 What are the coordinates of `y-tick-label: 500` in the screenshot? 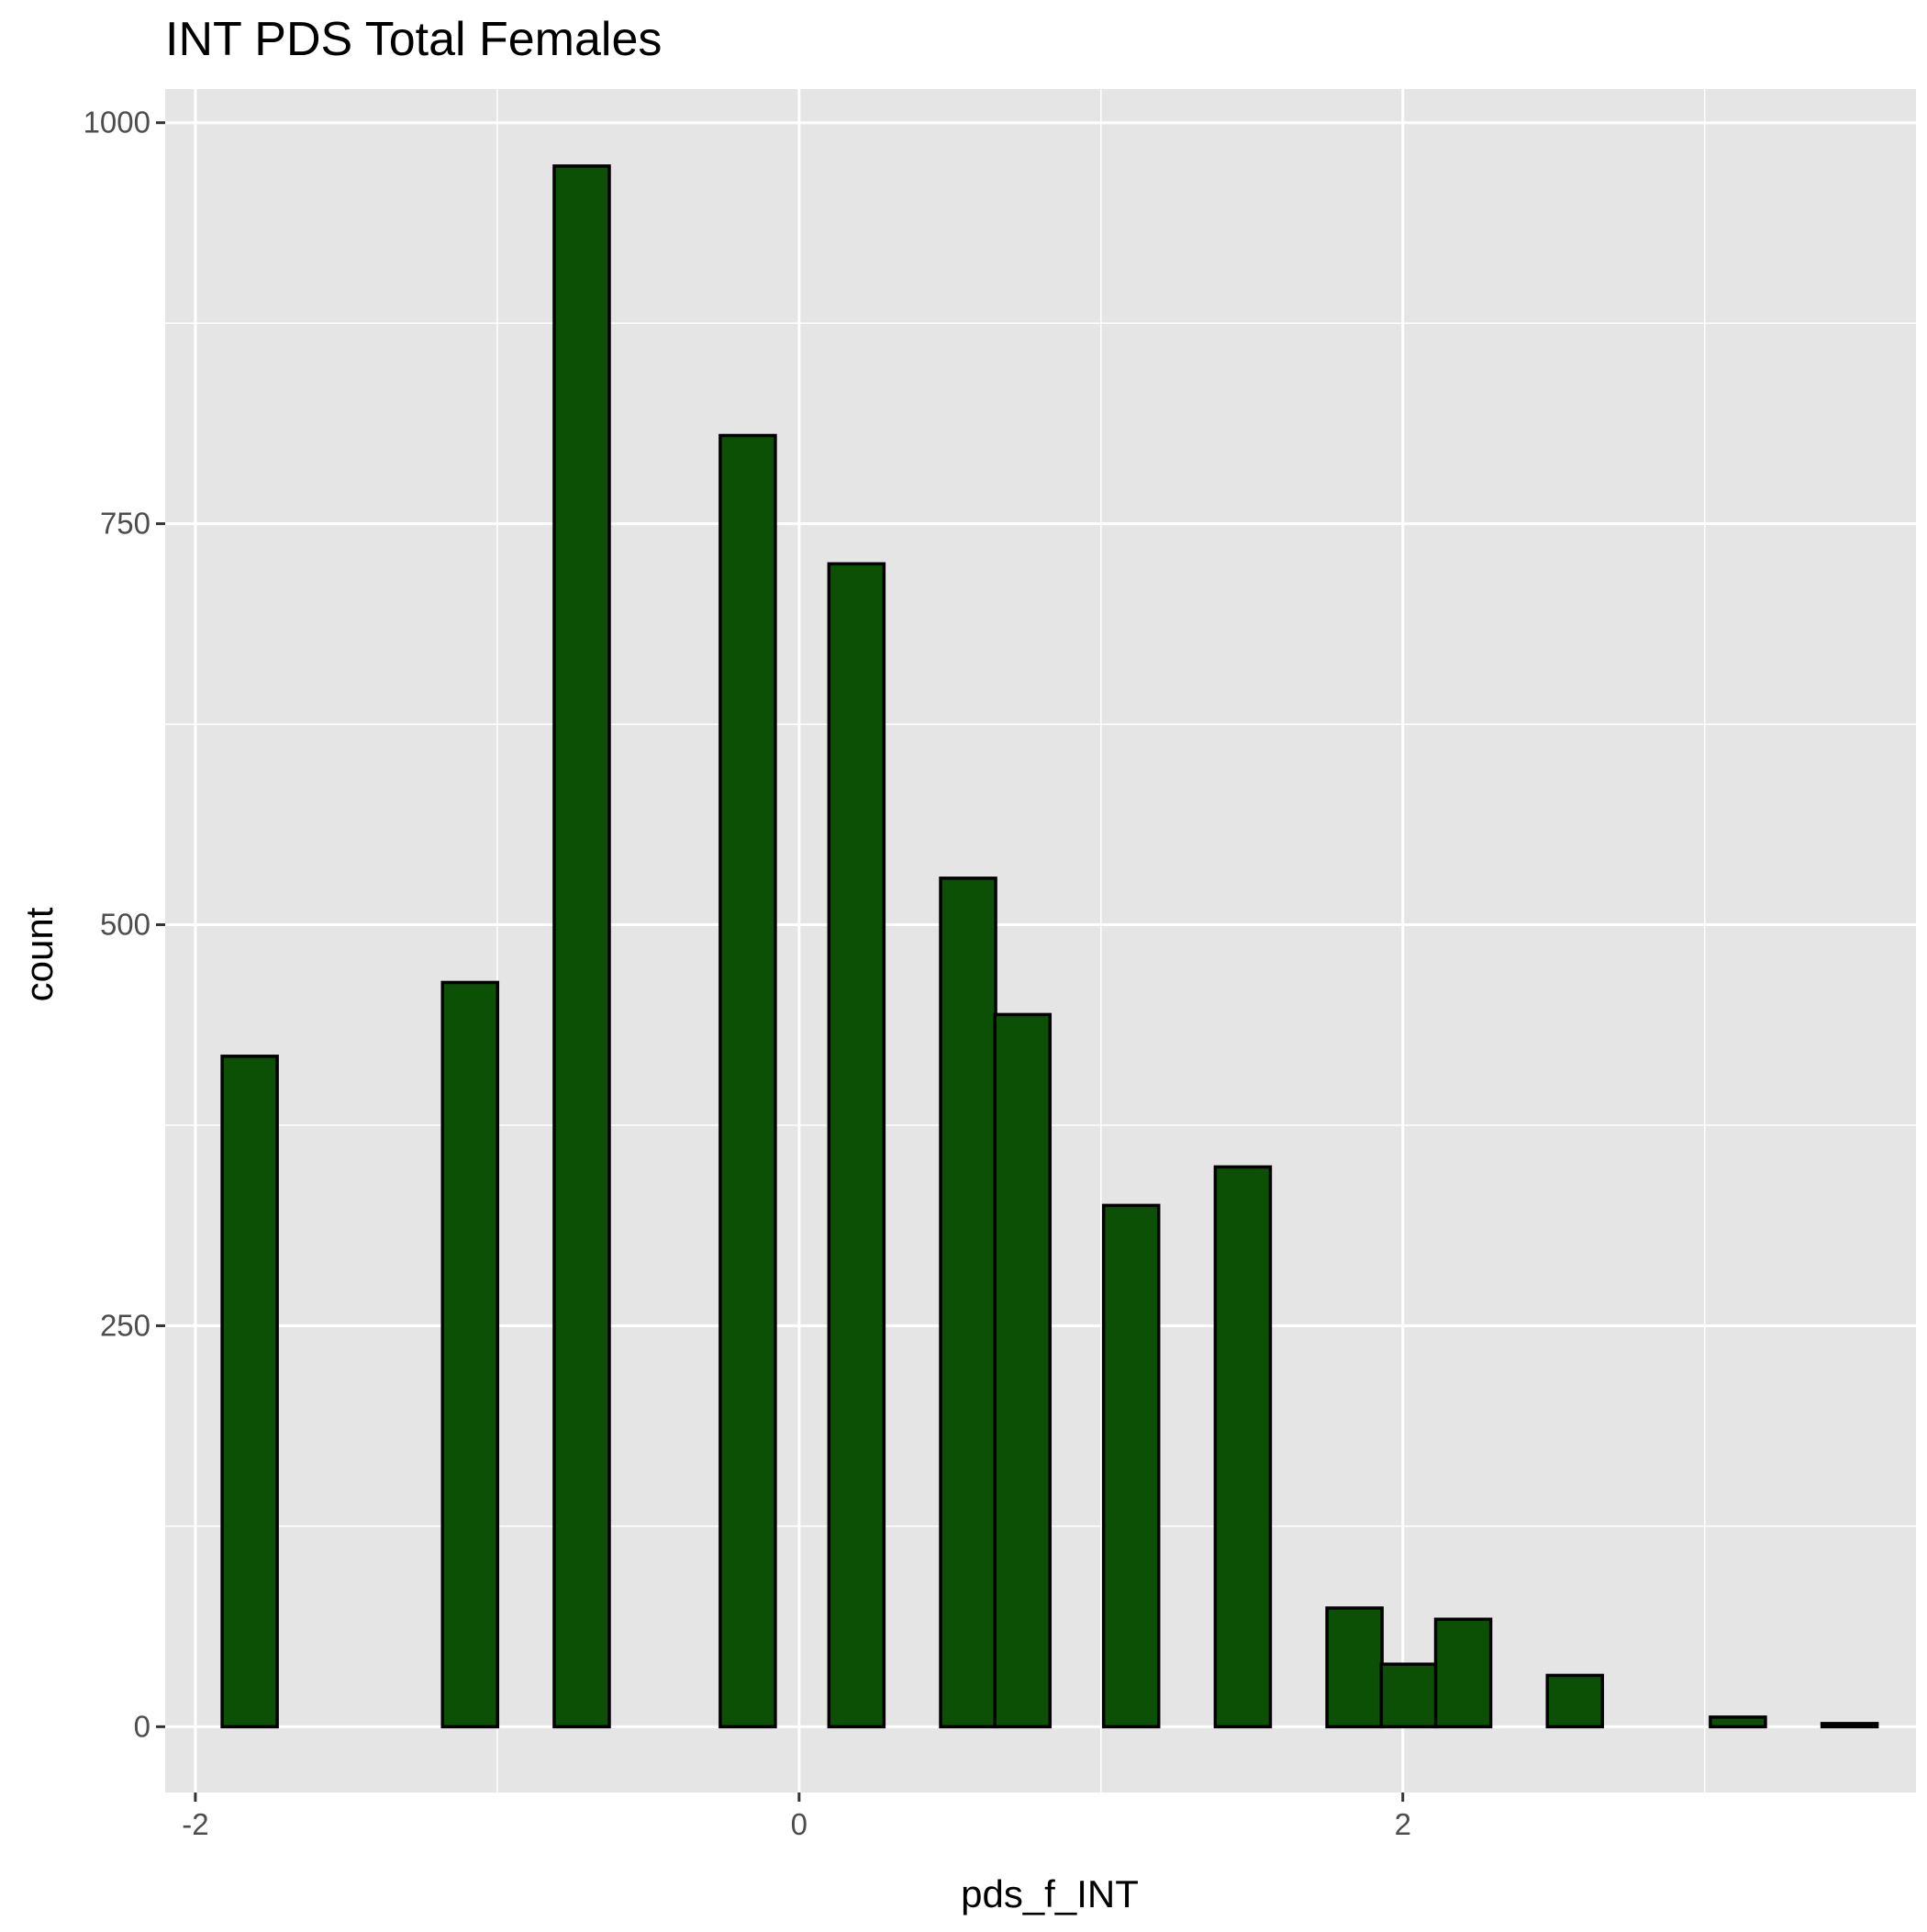 It's located at (125, 925).